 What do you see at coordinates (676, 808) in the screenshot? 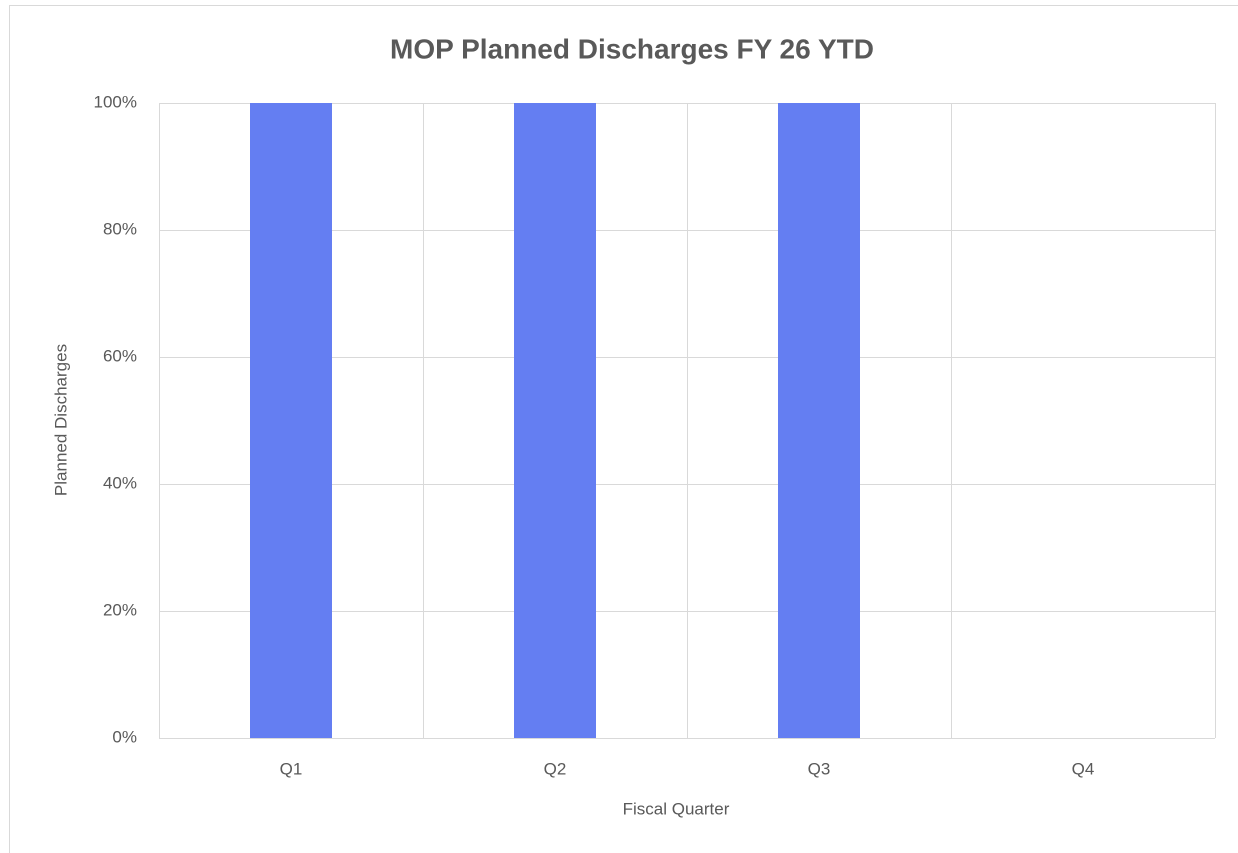
I see `x-axis-label: Fiscal Quarter` at bounding box center [676, 808].